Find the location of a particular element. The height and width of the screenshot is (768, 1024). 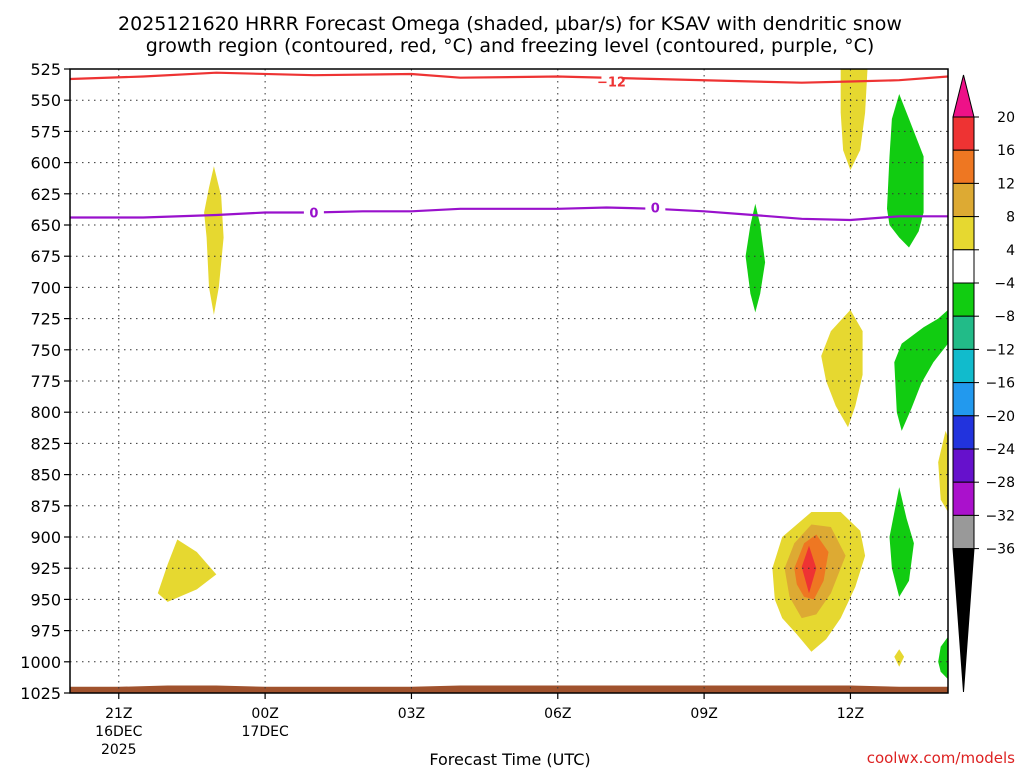

colorbar-bottom-arrow is located at coordinates (963, 620).